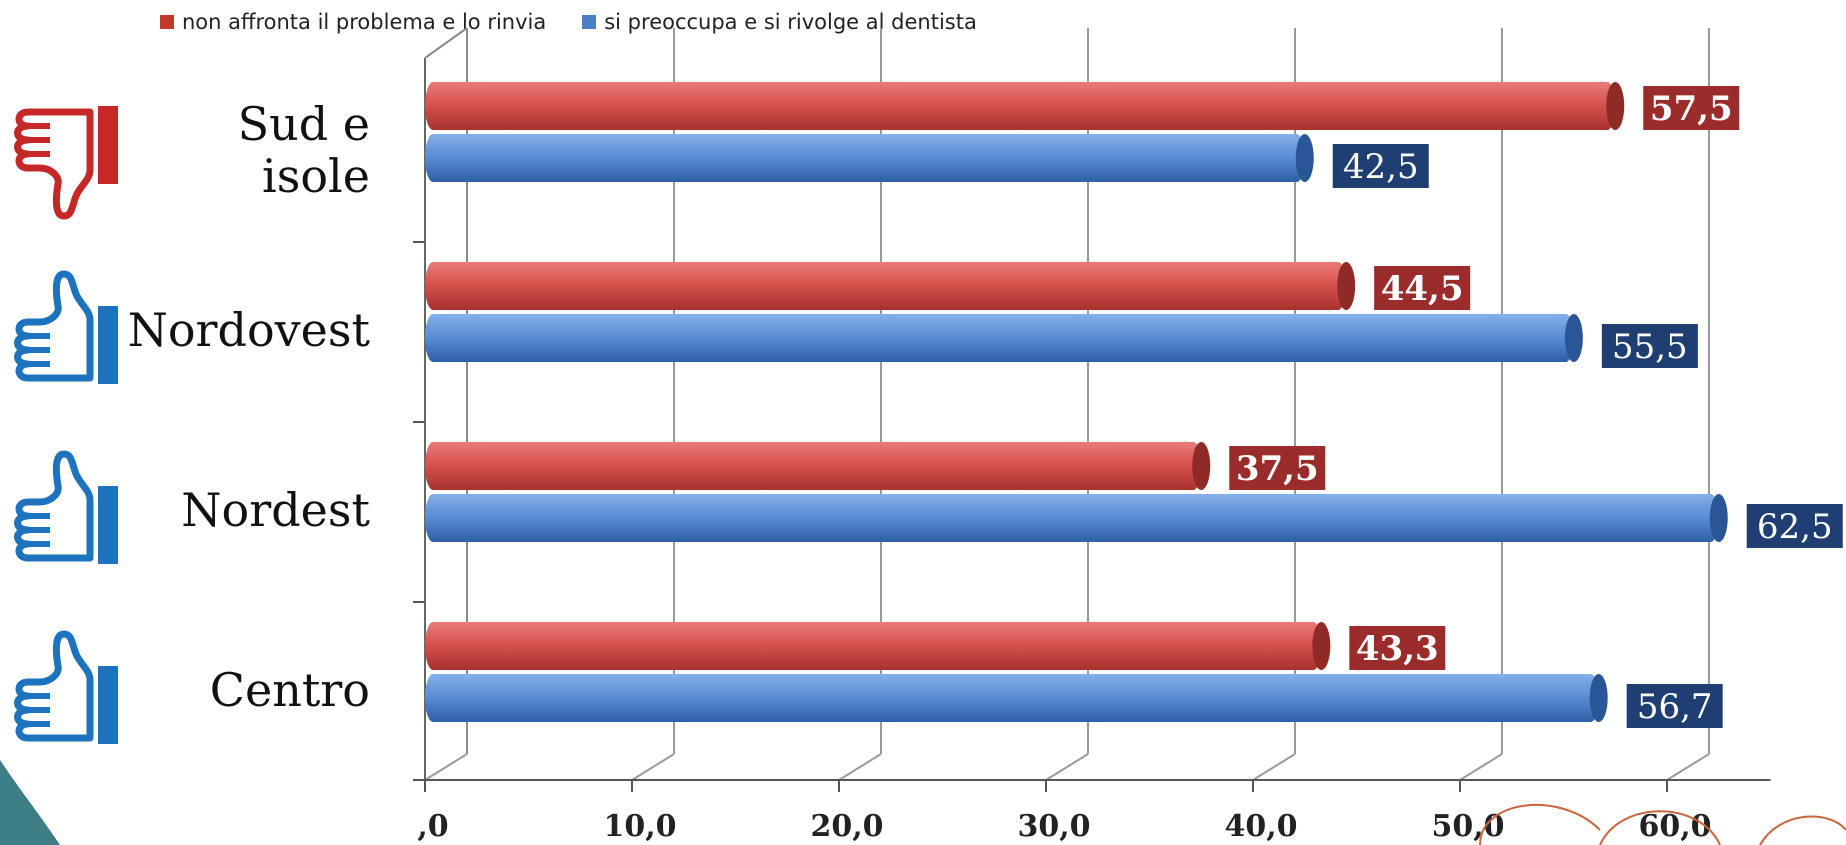  What do you see at coordinates (589, 22) in the screenshot?
I see `legend-swatch-blue` at bounding box center [589, 22].